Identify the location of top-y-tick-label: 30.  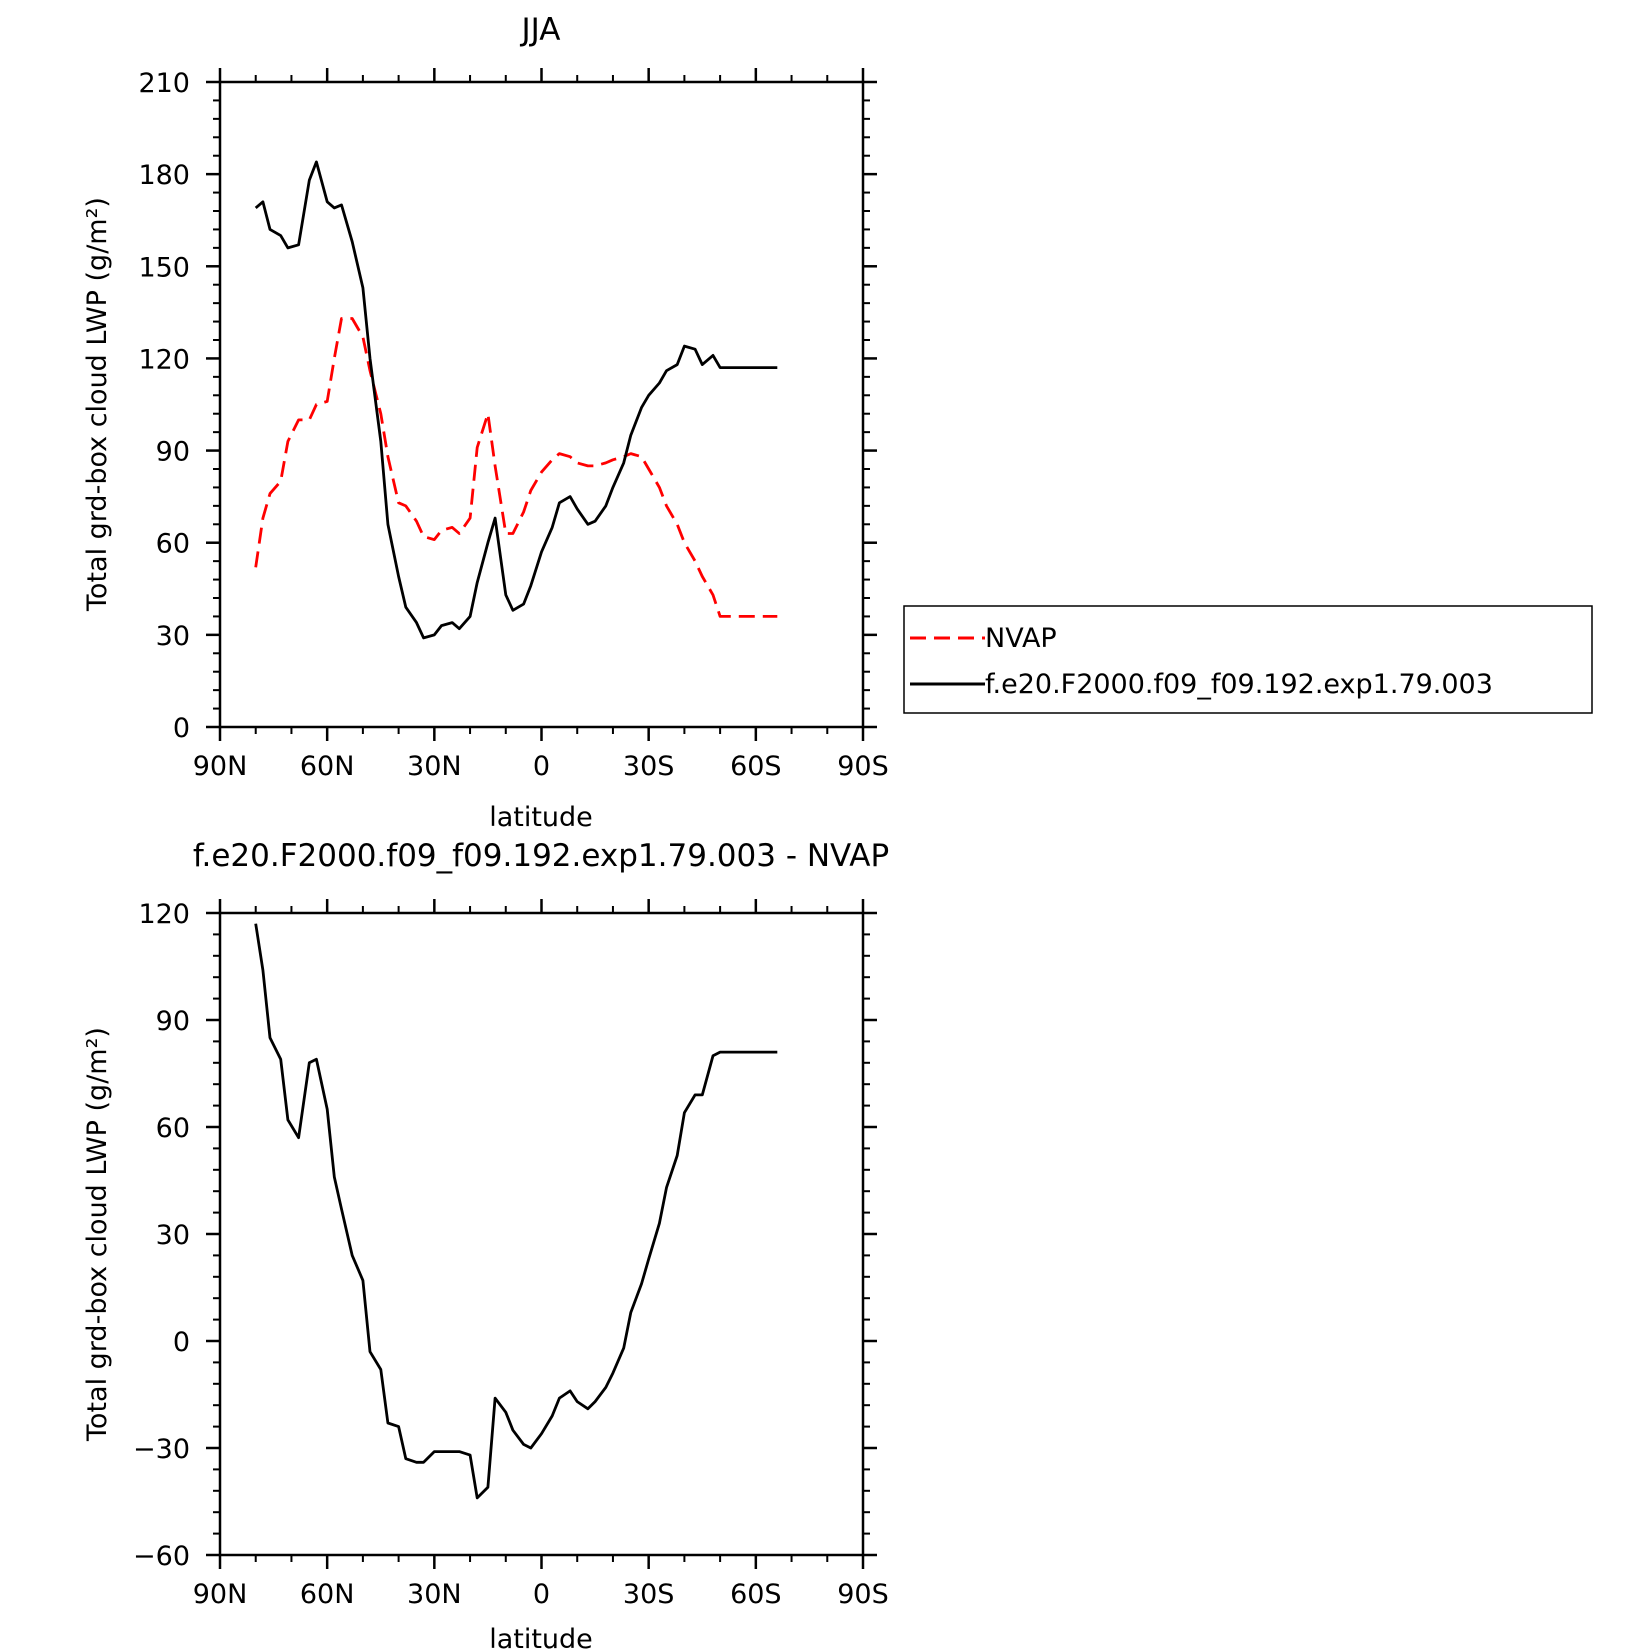
(173, 636).